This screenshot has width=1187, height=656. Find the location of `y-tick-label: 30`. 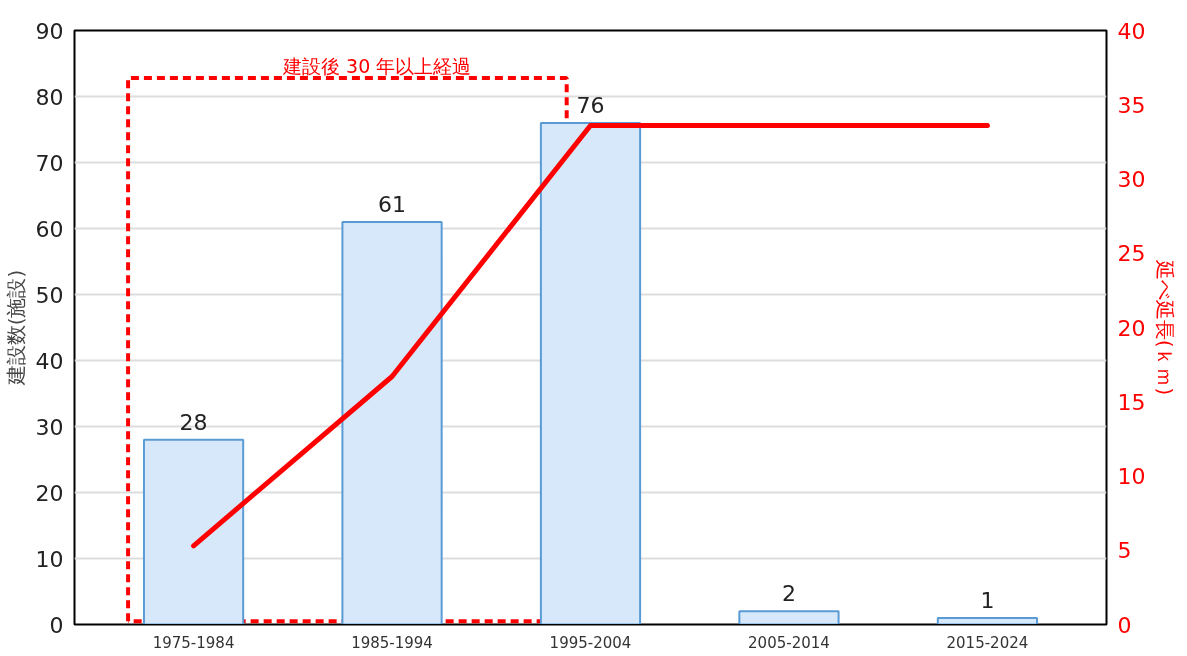

y-tick-label: 30 is located at coordinates (49, 427).